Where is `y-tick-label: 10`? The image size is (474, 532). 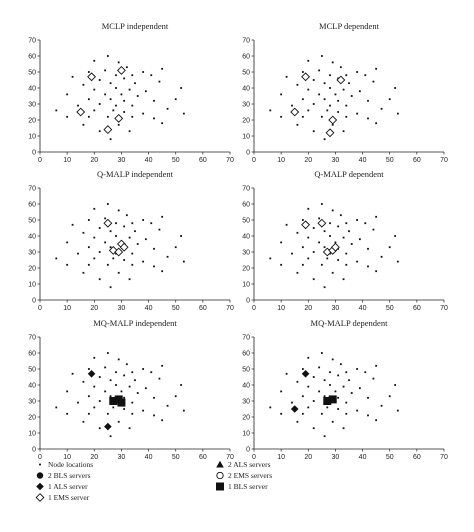
y-tick-label: 10 is located at coordinates (246, 434).